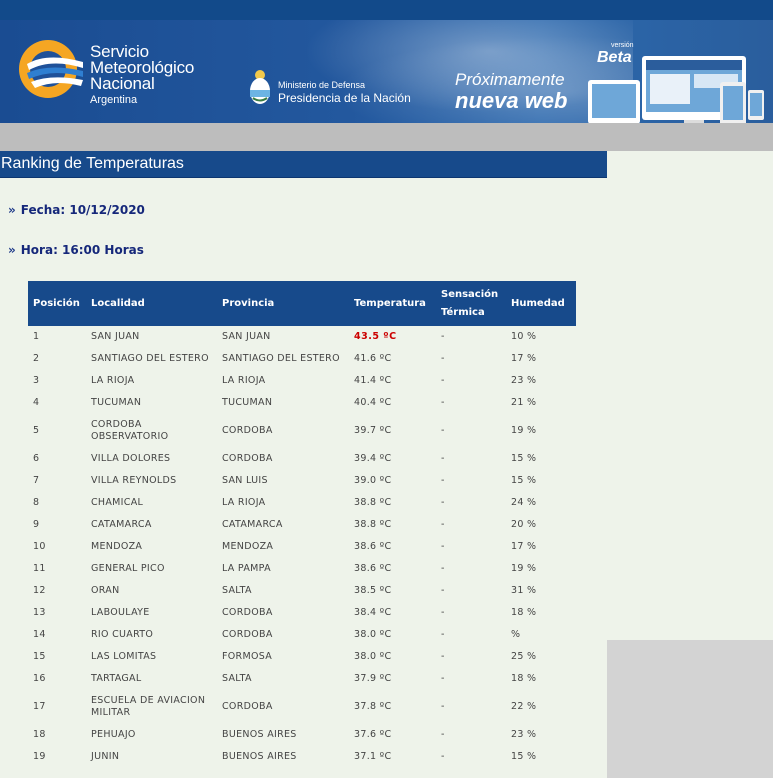 The height and width of the screenshot is (778, 773). What do you see at coordinates (120, 612) in the screenshot?
I see `locality-cell: LABOULAYE` at bounding box center [120, 612].